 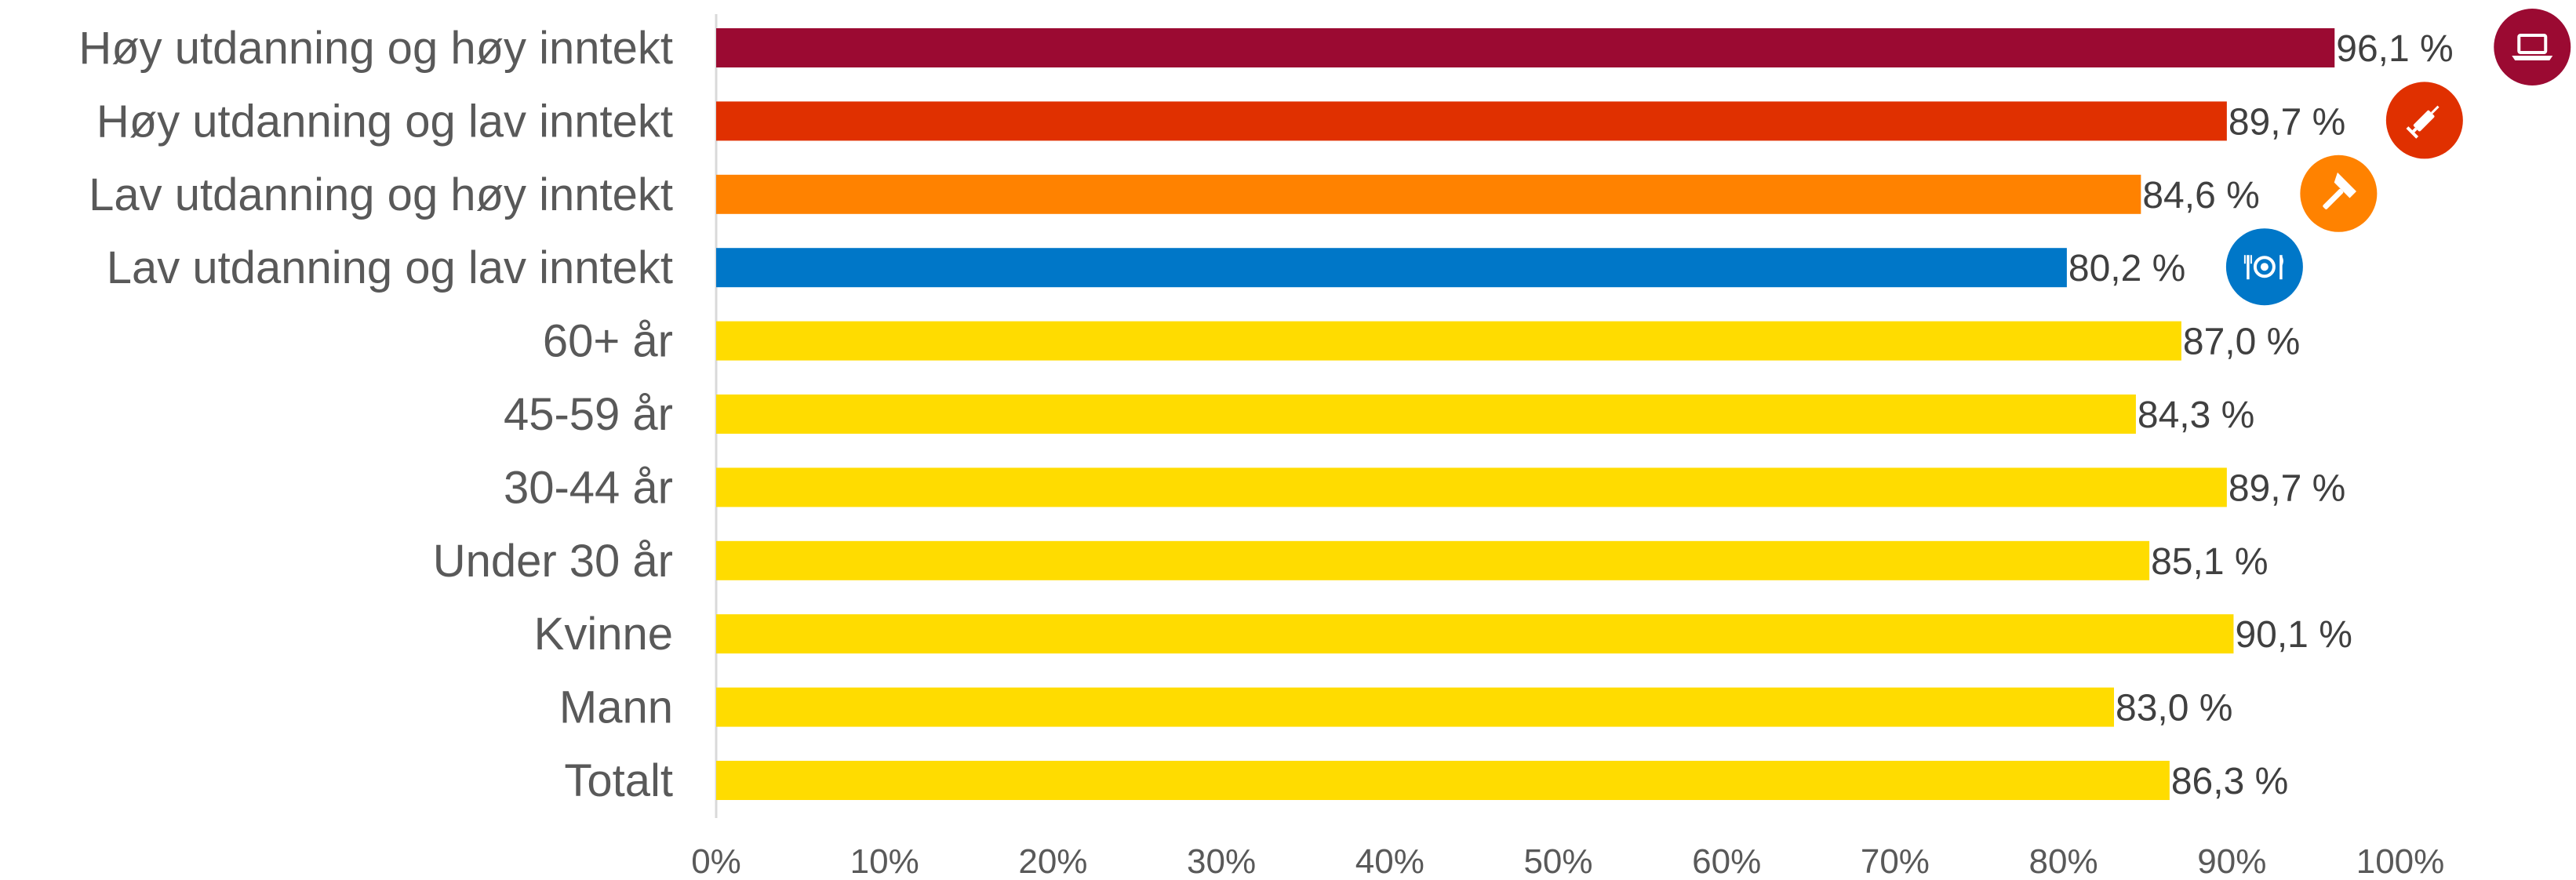 I want to click on value-label: 90,1 %, so click(x=2293, y=635).